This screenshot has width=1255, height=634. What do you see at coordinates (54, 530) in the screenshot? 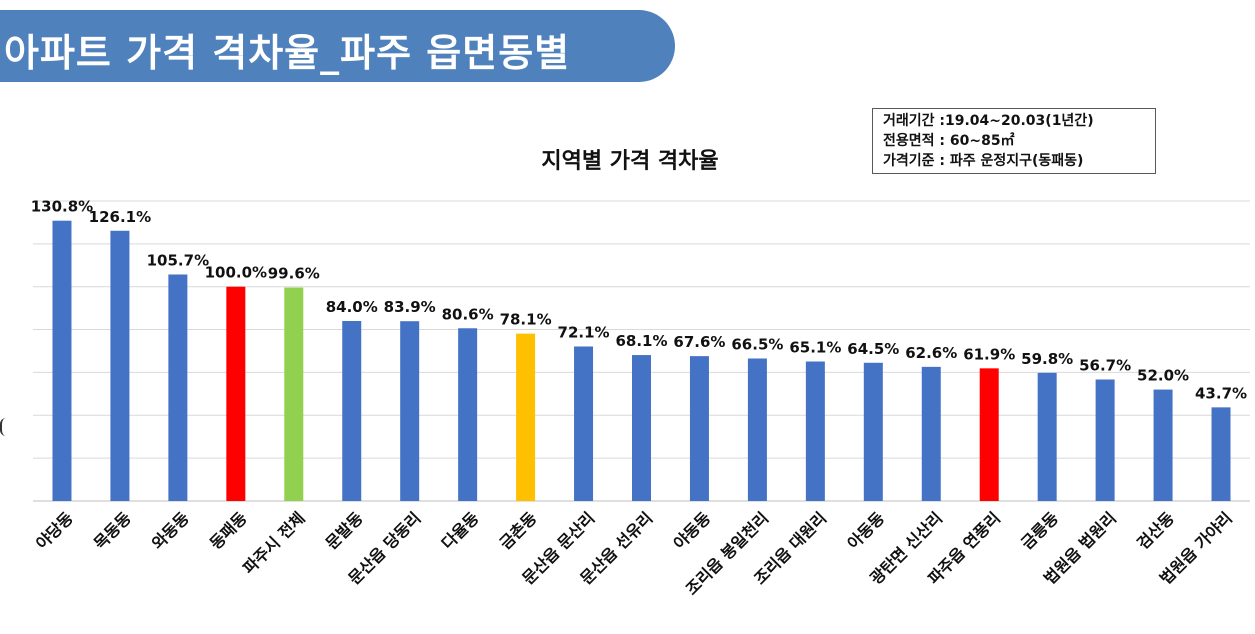
I see `category-label: 야당동` at bounding box center [54, 530].